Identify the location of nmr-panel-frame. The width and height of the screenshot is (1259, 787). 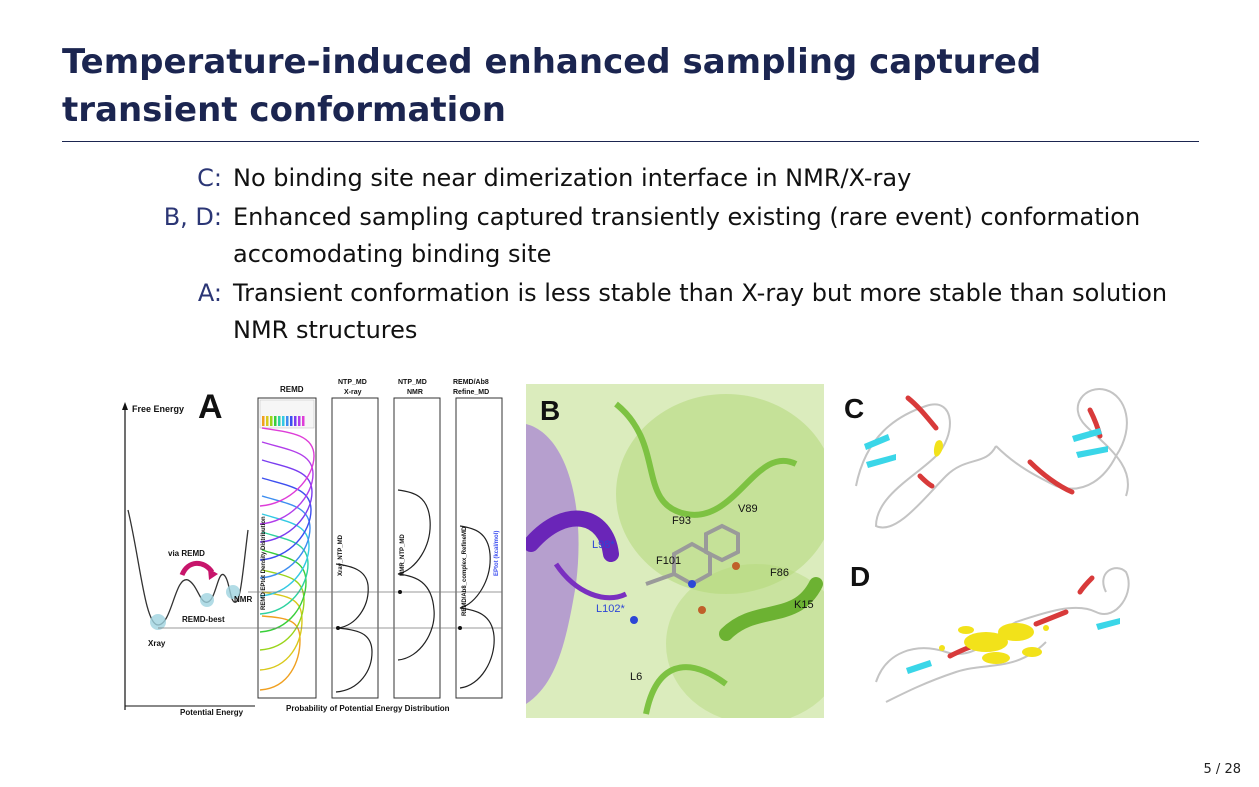
(417, 548).